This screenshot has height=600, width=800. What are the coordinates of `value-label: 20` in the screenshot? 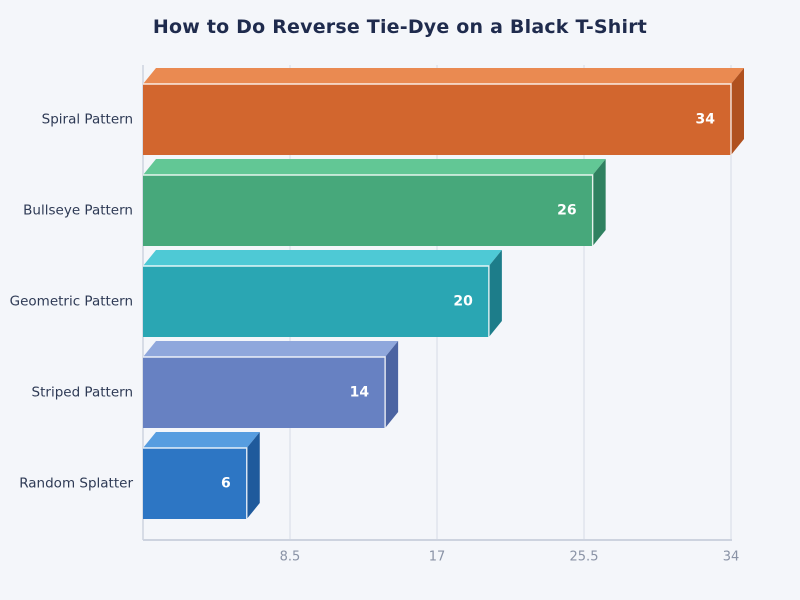 It's located at (463, 302).